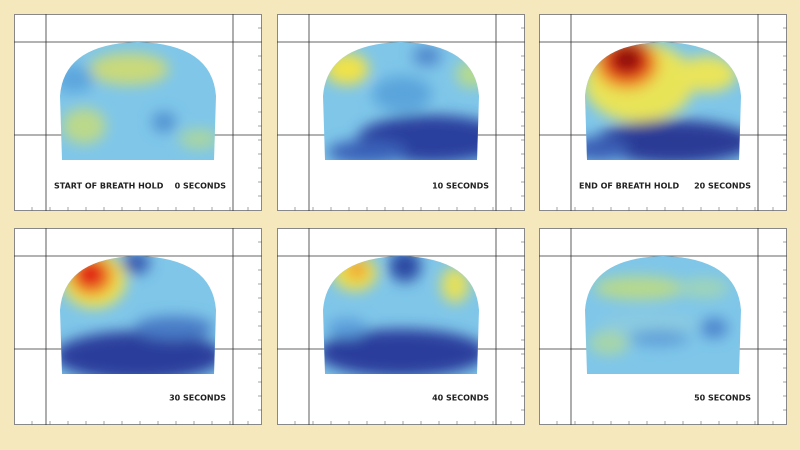  What do you see at coordinates (201, 186) in the screenshot?
I see `panel-time: 0 SECONDS` at bounding box center [201, 186].